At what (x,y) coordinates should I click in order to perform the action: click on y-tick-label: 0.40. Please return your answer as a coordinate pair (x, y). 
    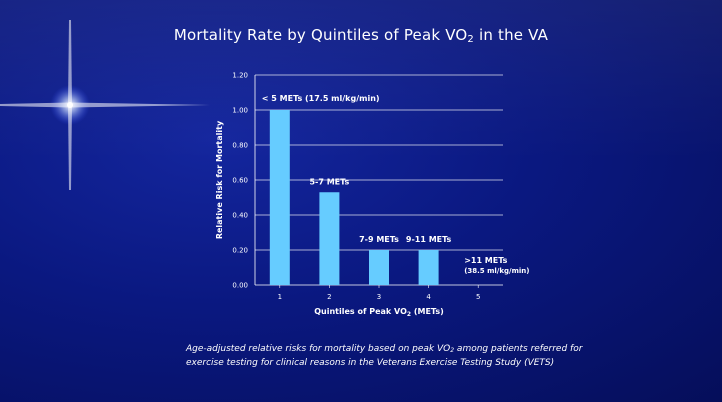
    Looking at the image, I should click on (240, 216).